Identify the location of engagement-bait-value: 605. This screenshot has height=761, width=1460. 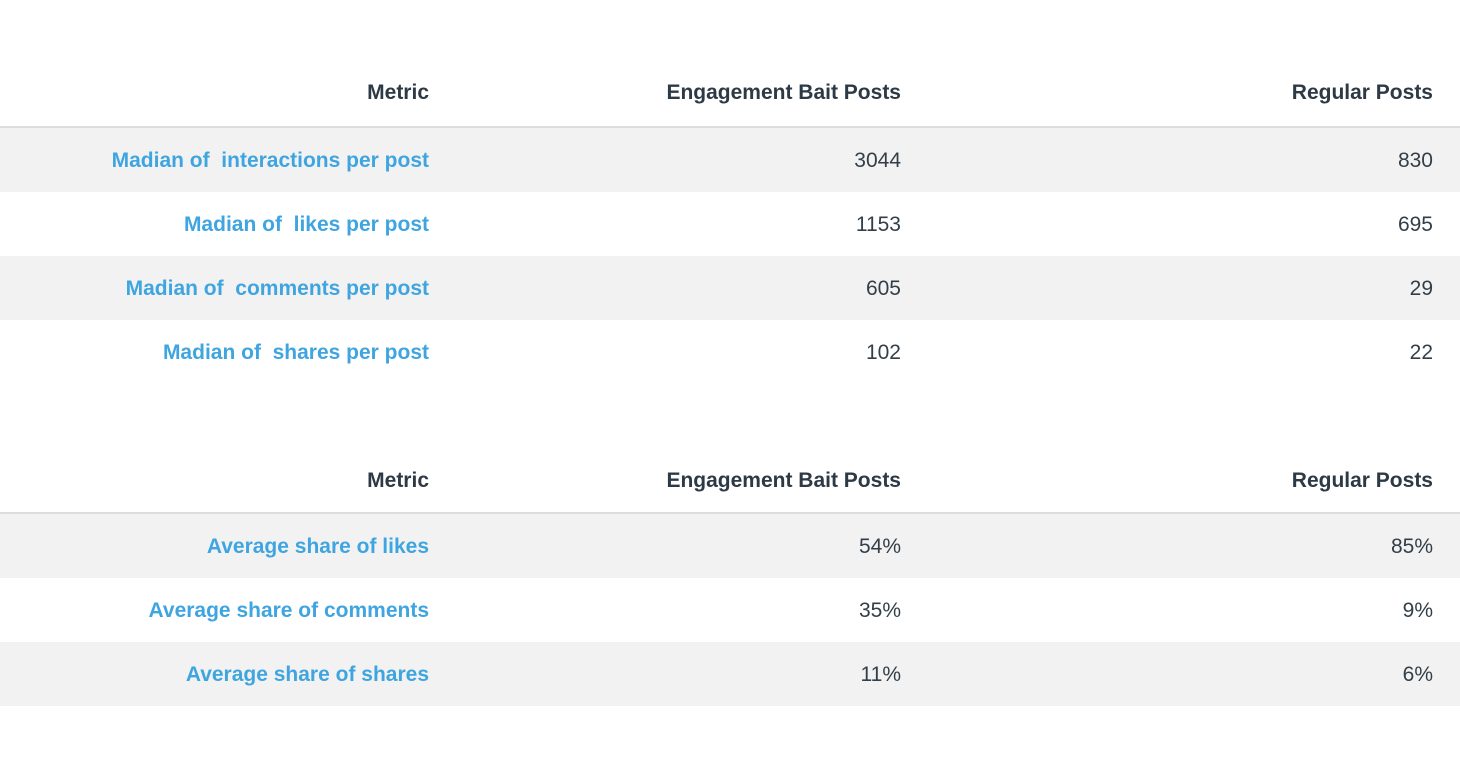
(665, 288).